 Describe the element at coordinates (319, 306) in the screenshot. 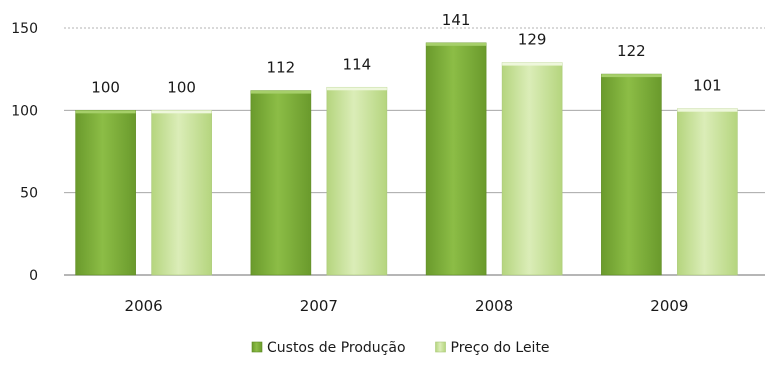

I see `x-tick-label-2007: 2007` at that location.